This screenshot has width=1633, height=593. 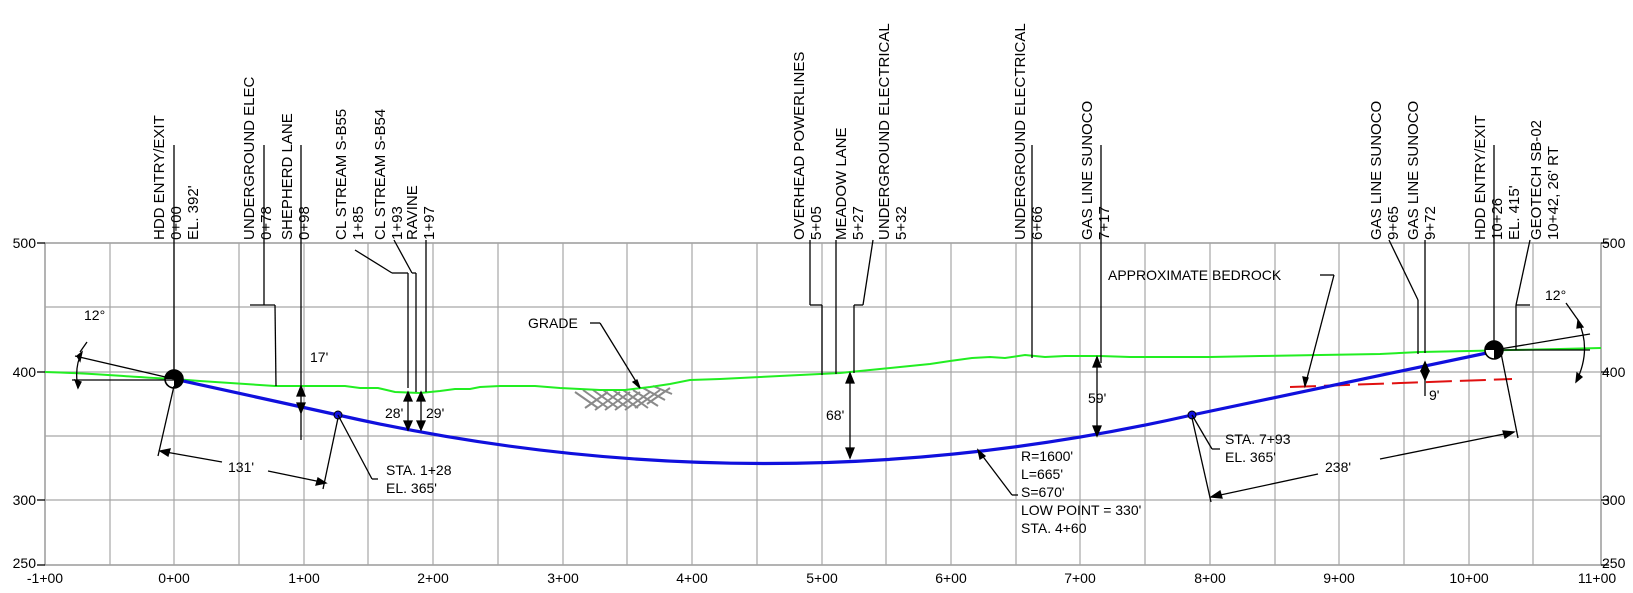 What do you see at coordinates (822, 578) in the screenshot?
I see `x-tick-label: 5+00` at bounding box center [822, 578].